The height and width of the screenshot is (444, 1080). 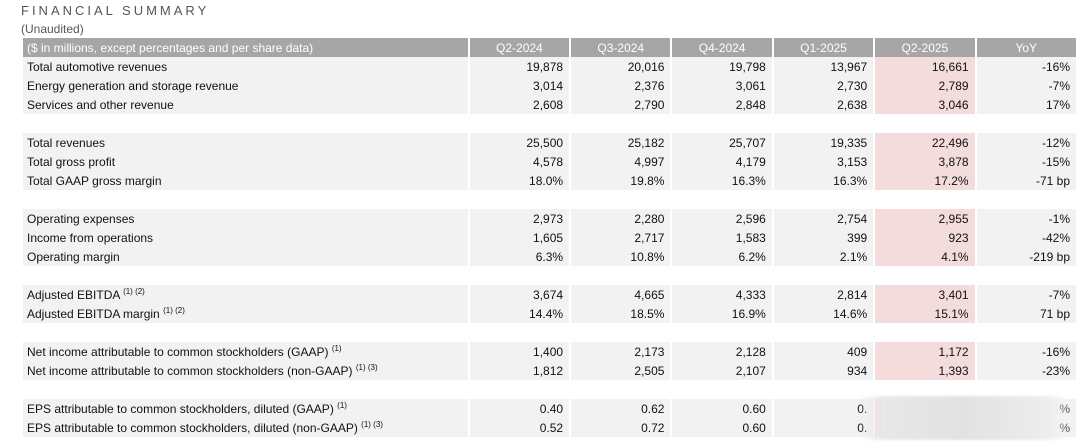 What do you see at coordinates (621, 427) in the screenshot?
I see `table-cell: 0.72` at bounding box center [621, 427].